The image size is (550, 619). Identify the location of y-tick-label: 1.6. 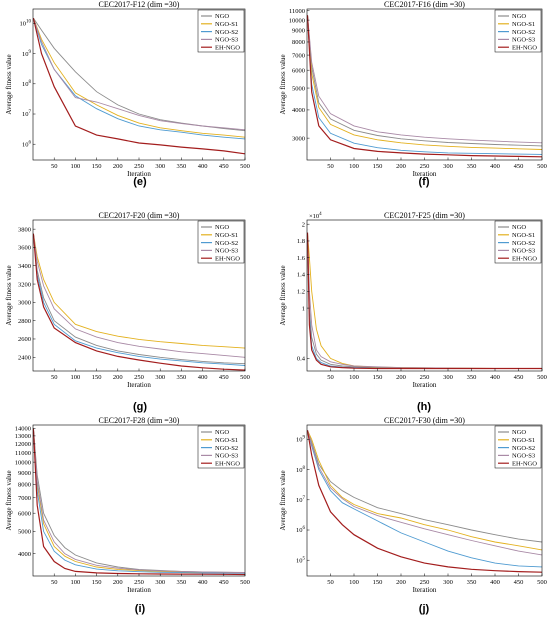
(301, 258).